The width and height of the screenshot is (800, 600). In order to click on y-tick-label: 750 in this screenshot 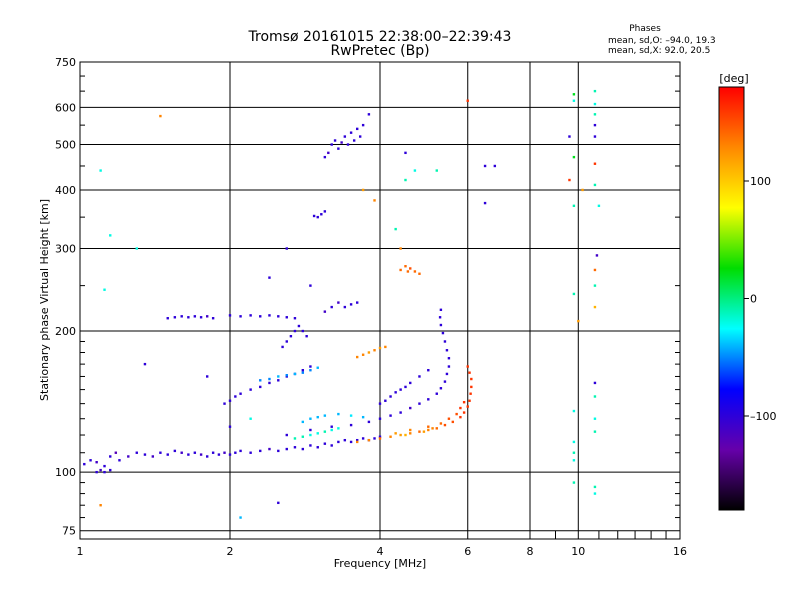, I will do `click(65, 62)`.